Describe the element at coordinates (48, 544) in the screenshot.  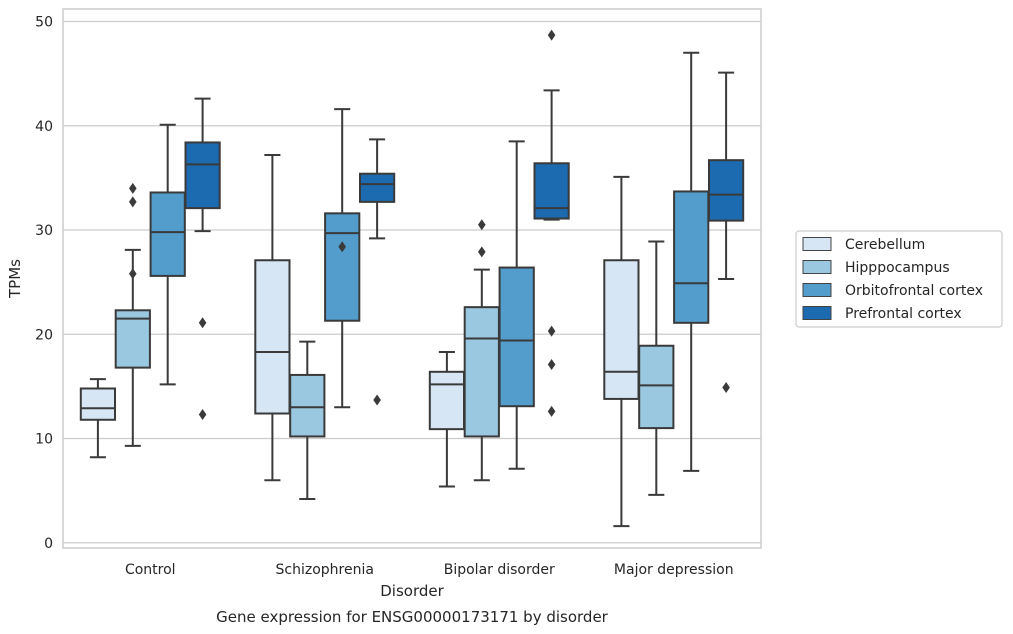
I see `y-tick-label: 0` at that location.